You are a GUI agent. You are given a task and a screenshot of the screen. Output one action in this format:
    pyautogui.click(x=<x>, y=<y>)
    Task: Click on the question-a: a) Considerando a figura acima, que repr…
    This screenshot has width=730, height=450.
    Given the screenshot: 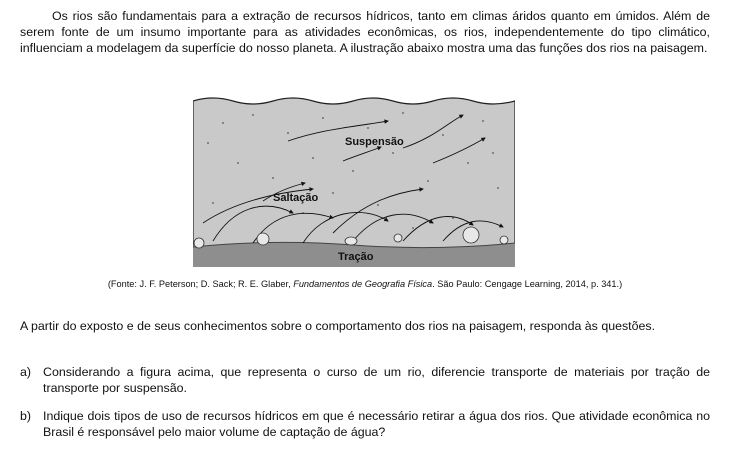 What is the action you would take?
    pyautogui.click(x=365, y=380)
    